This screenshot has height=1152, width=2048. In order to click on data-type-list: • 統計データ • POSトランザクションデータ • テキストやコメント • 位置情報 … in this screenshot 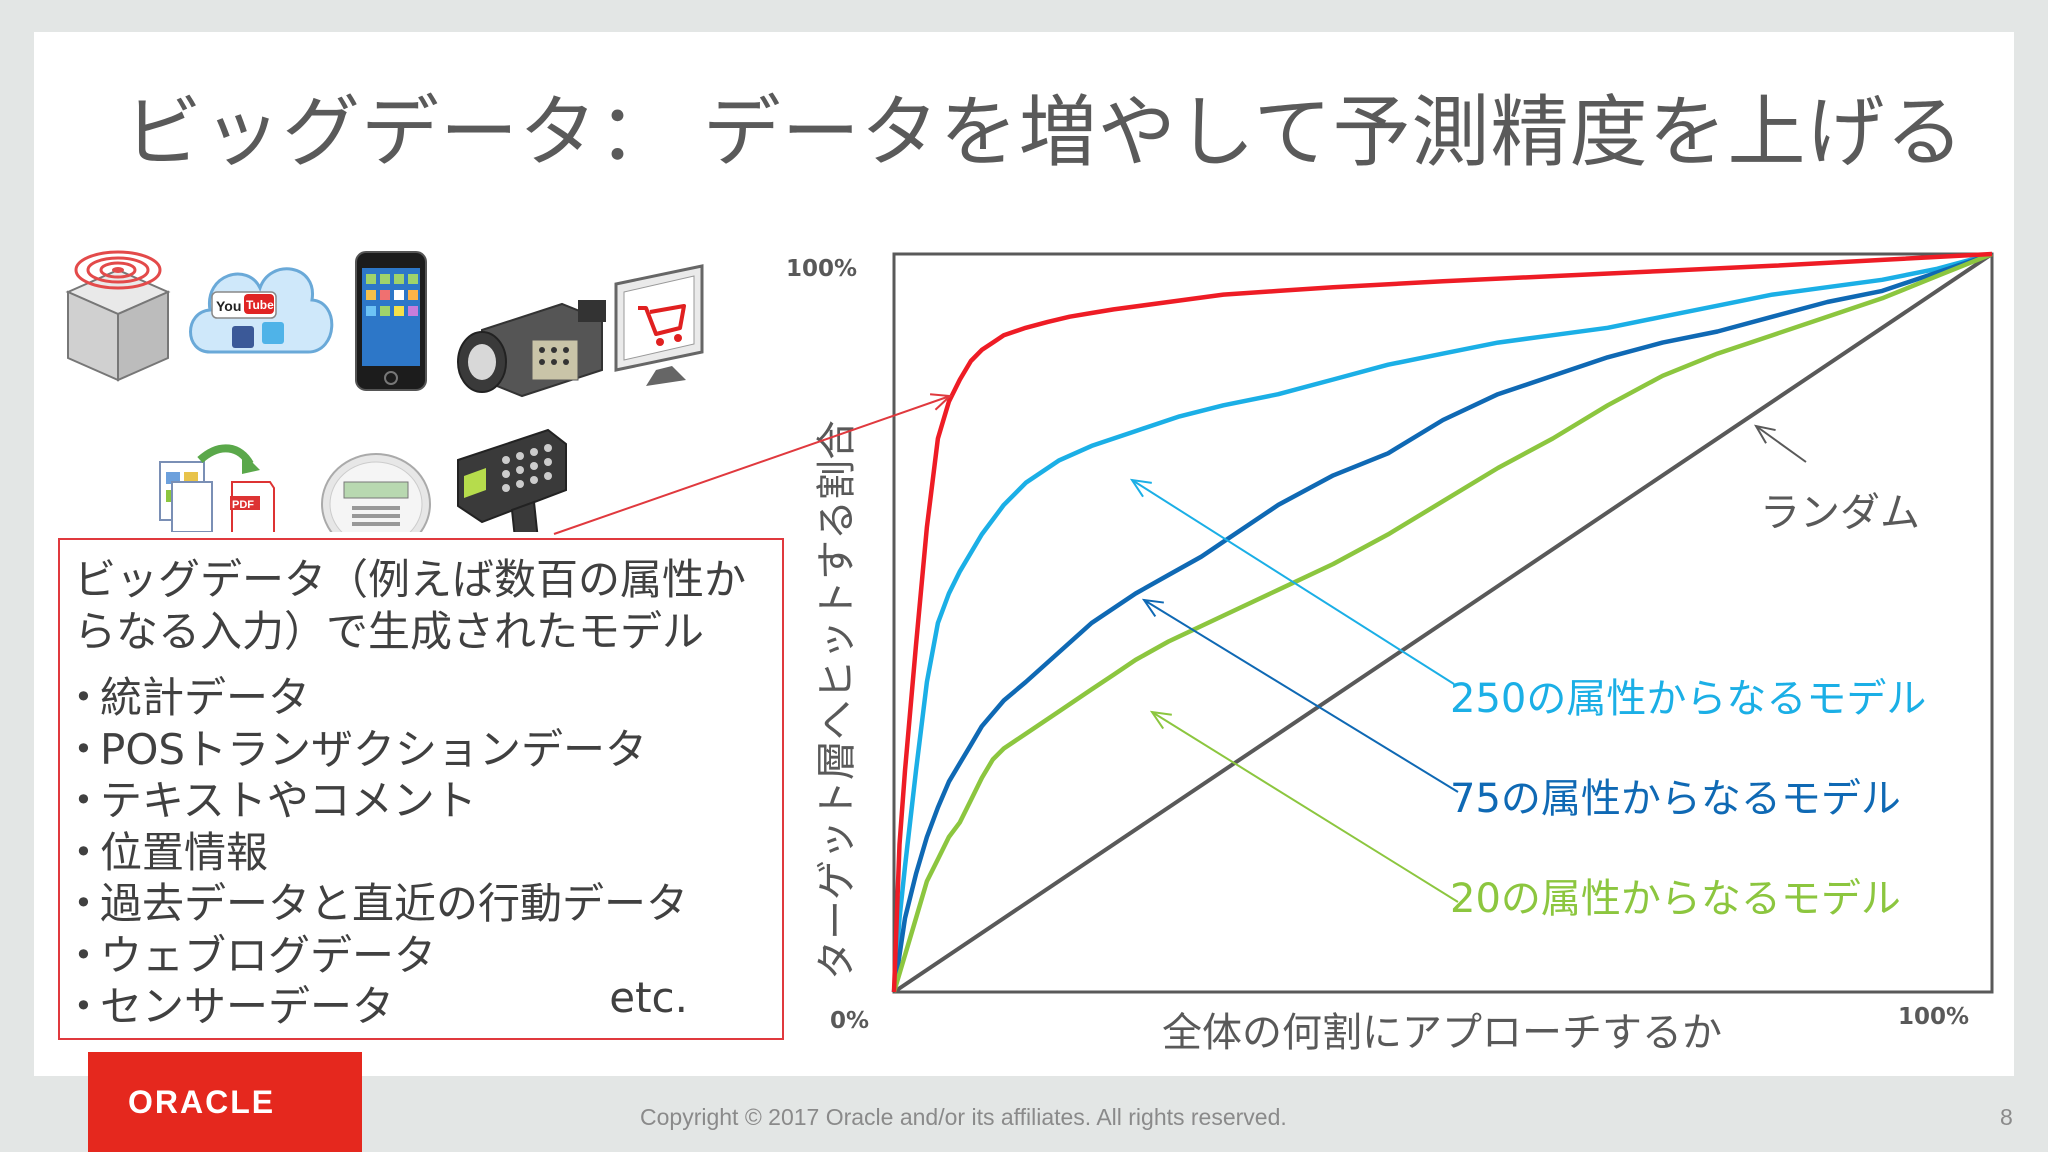, I will do `click(421, 852)`.